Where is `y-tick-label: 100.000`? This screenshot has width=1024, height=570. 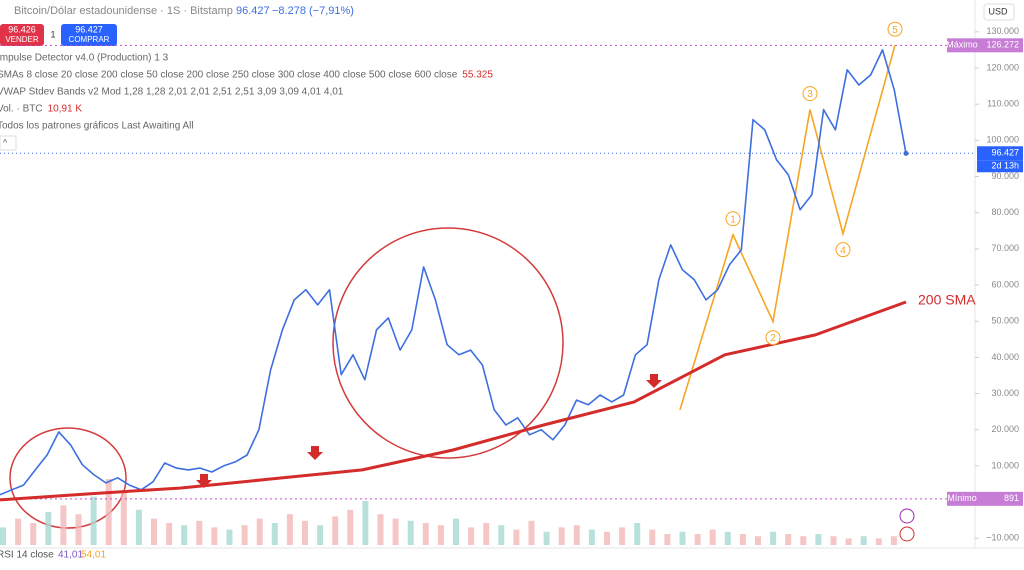
y-tick-label: 100.000 is located at coordinates (1002, 140).